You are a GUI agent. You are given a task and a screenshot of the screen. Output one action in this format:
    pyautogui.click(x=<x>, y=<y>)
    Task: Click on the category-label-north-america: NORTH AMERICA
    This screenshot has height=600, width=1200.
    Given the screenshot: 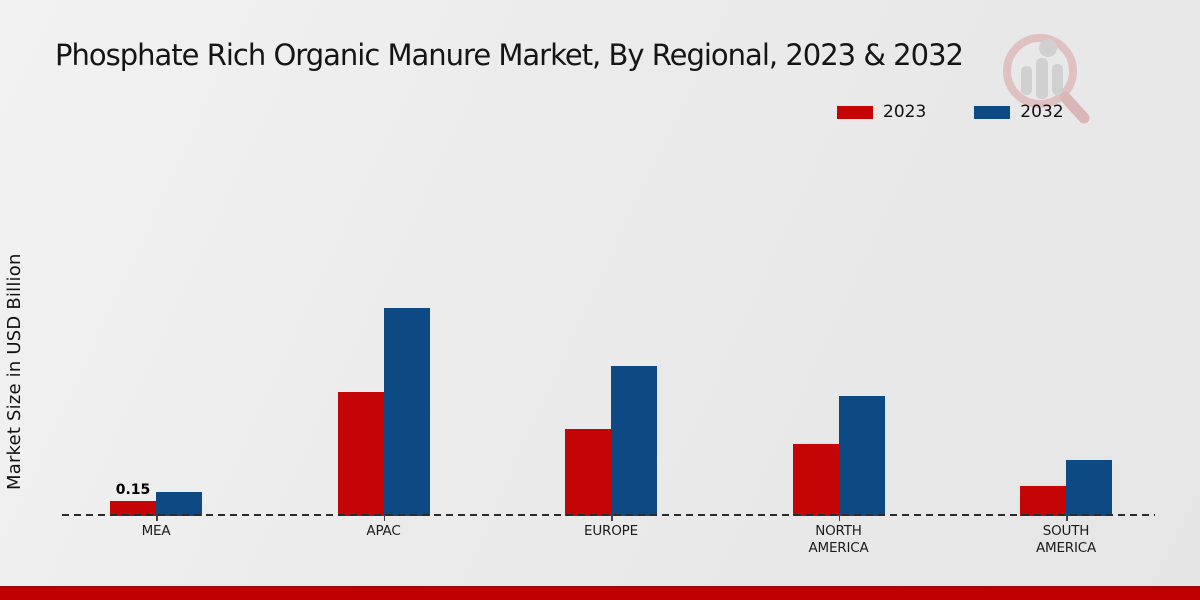 What is the action you would take?
    pyautogui.click(x=838, y=539)
    